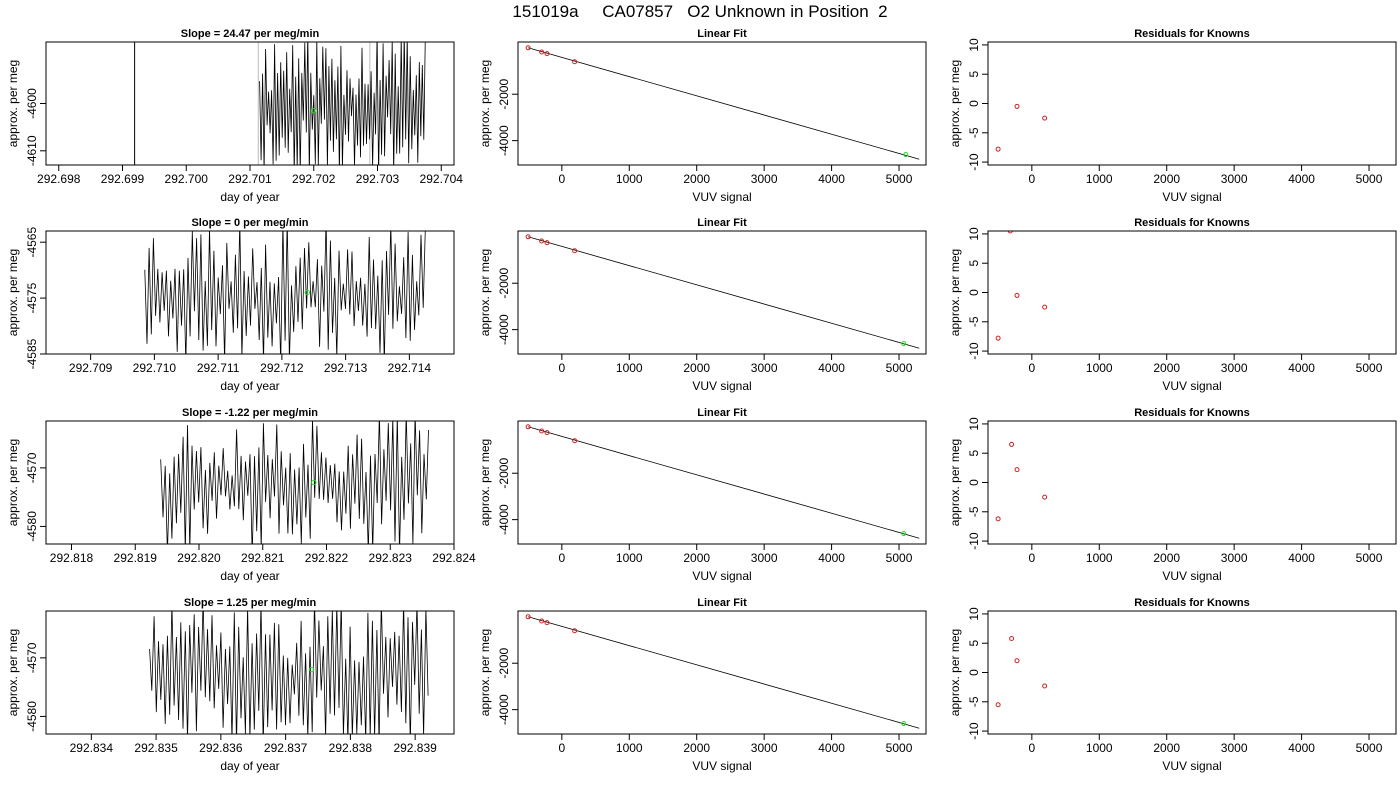 Image resolution: width=1400 pixels, height=800 pixels. I want to click on y-tick-label: -4000, so click(504, 519).